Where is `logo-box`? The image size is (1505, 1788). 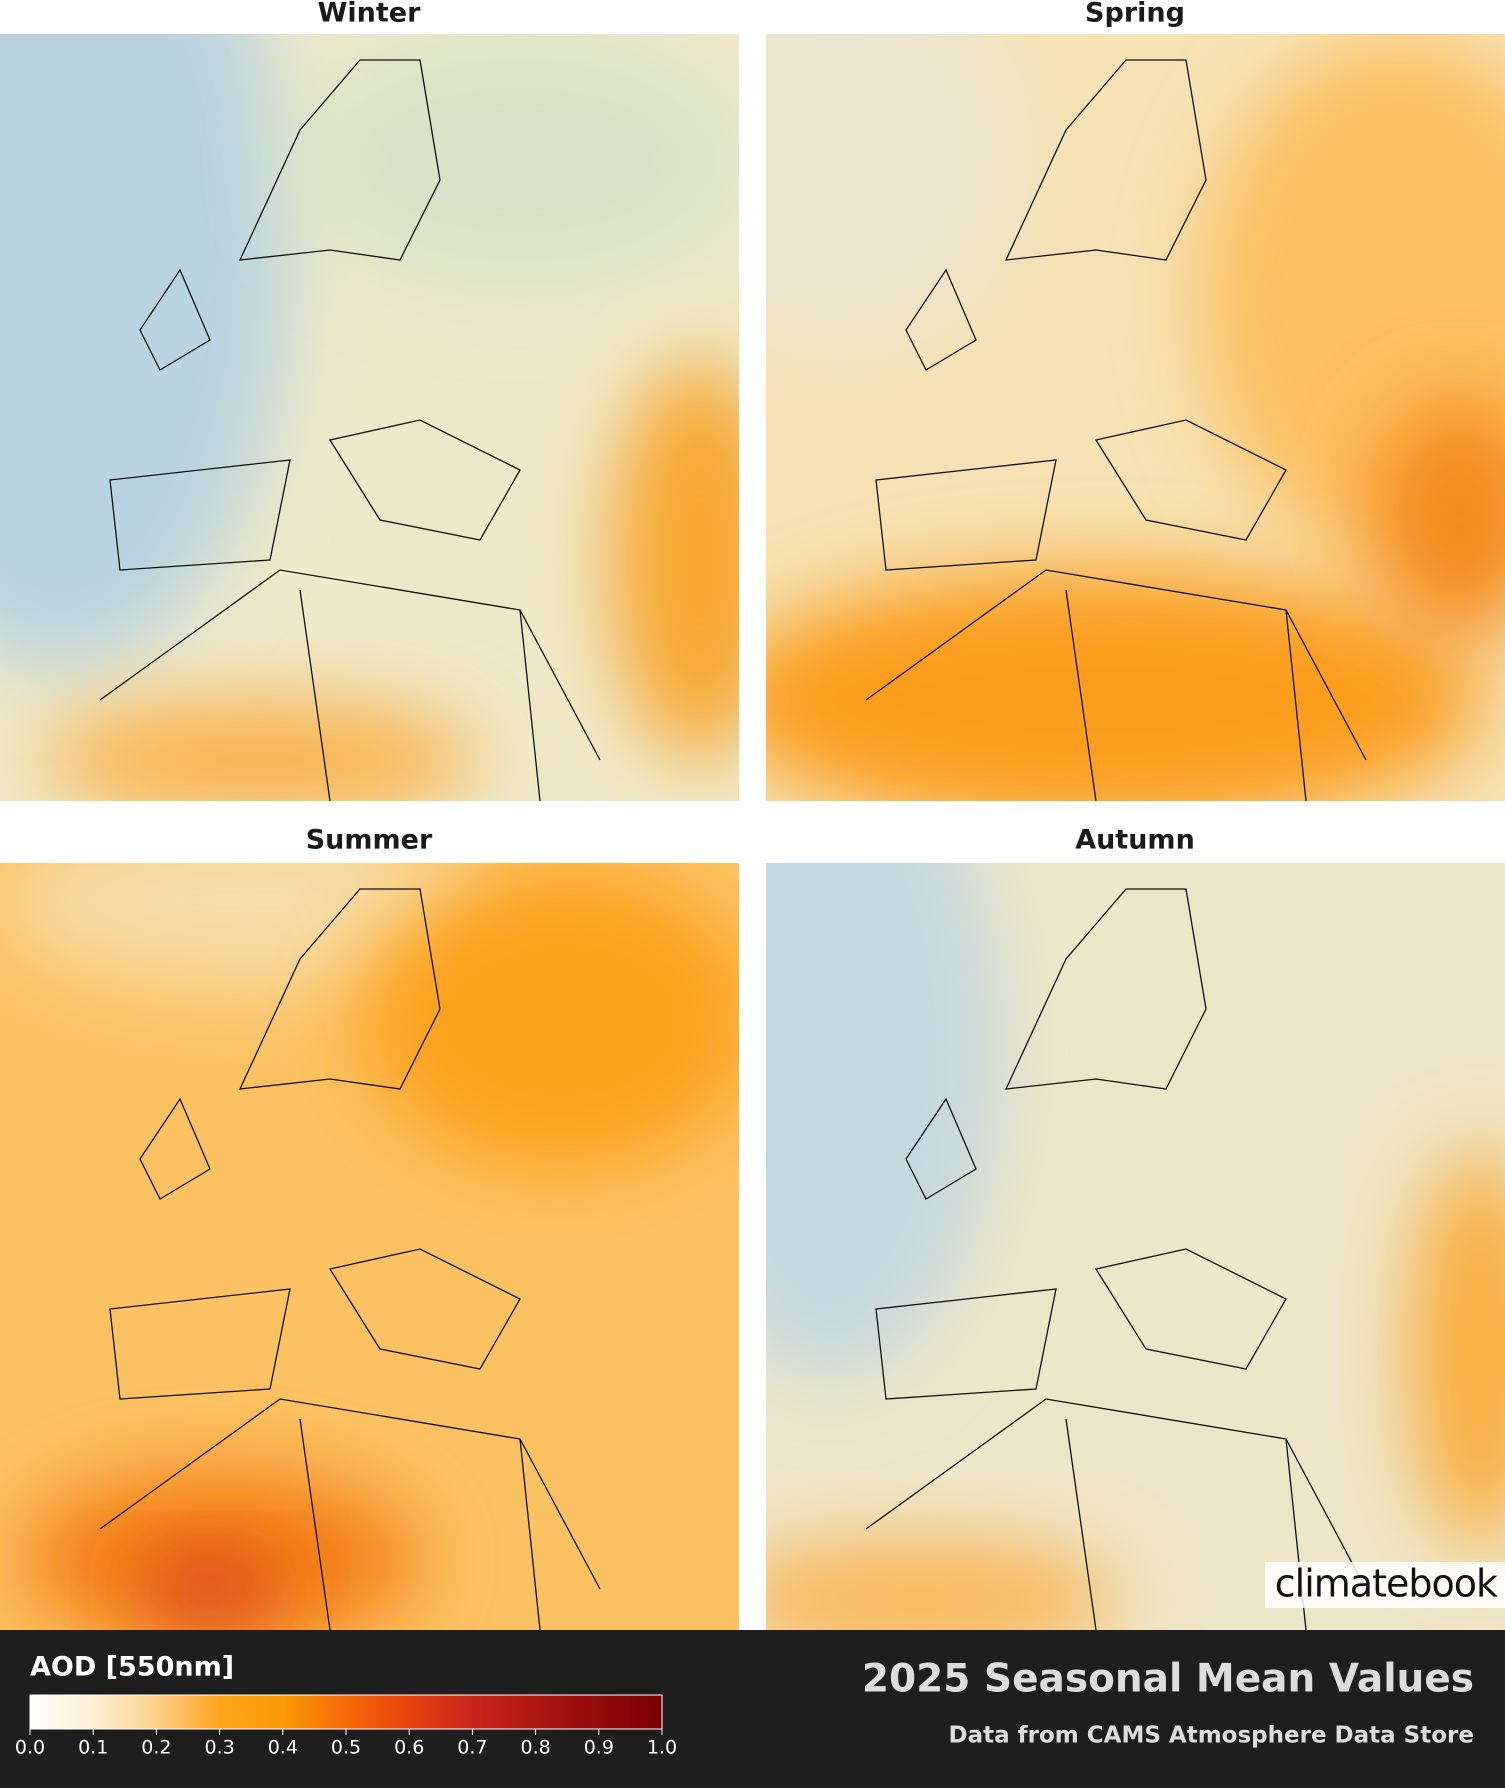
logo-box is located at coordinates (1385, 1585).